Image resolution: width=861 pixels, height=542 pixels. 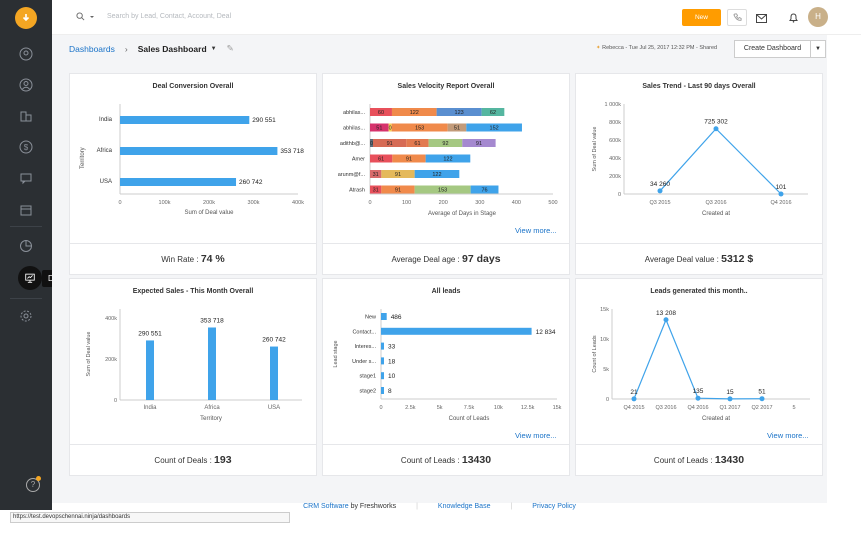 I want to click on knowledge-base-link: Knowledge Base, so click(x=464, y=506).